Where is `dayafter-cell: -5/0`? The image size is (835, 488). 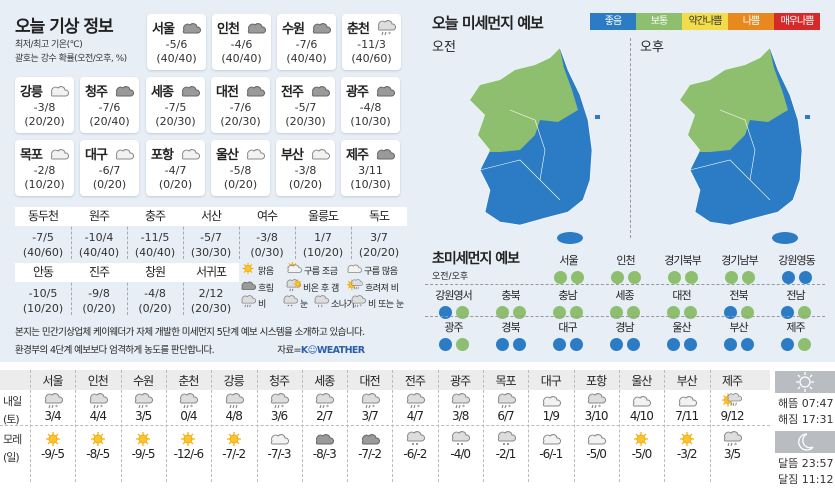 dayafter-cell: -5/0 is located at coordinates (596, 446).